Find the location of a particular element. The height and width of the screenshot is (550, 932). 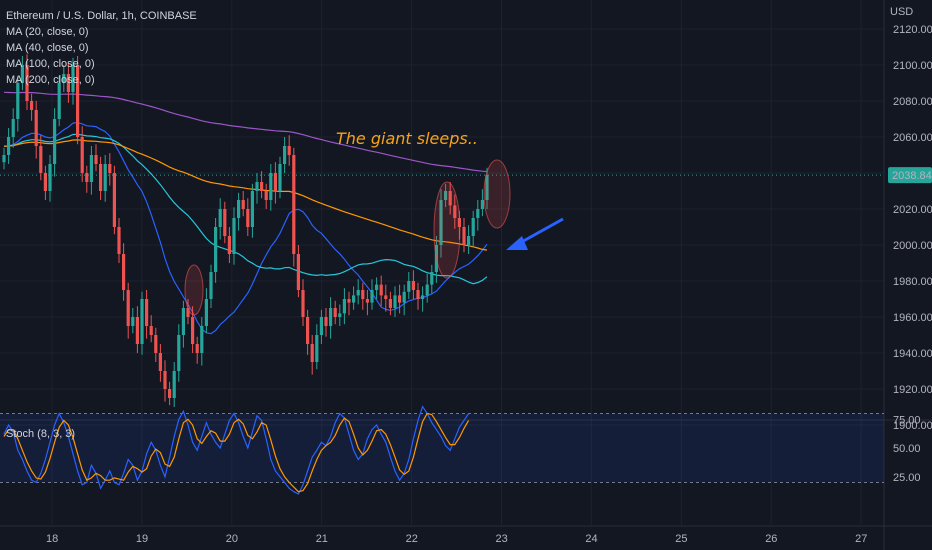

ma40-line is located at coordinates (245, 209).